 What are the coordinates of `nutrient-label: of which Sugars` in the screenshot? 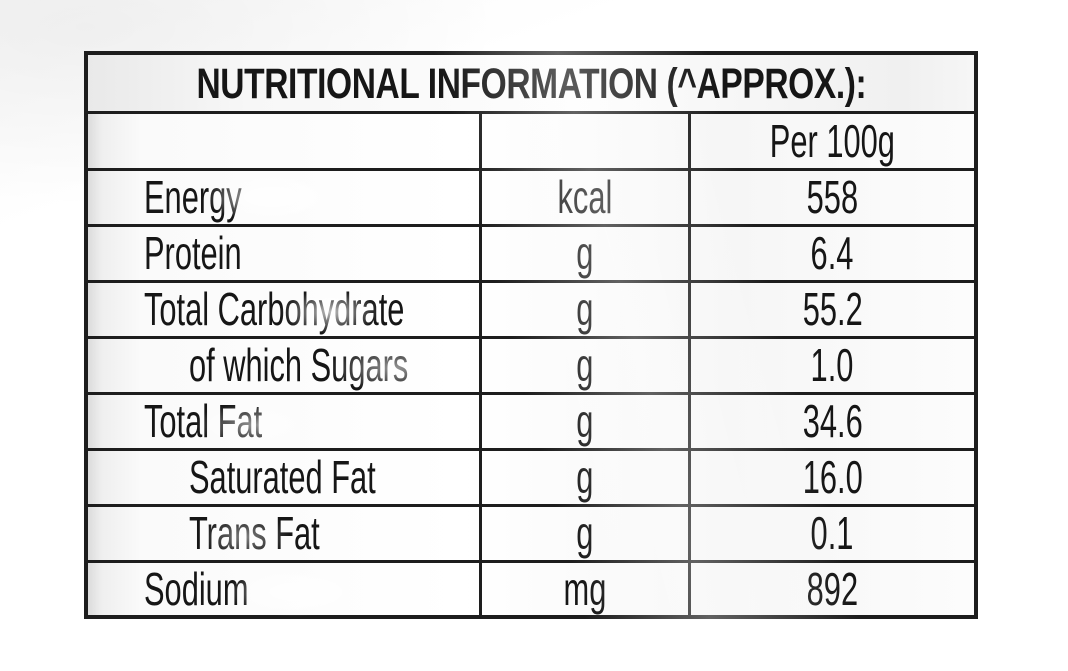 It's located at (299, 365).